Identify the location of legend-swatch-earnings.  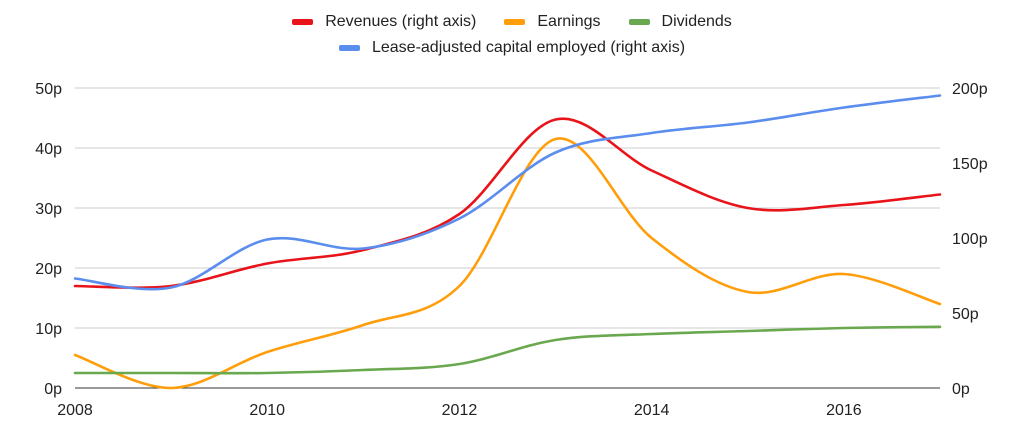
(515, 22).